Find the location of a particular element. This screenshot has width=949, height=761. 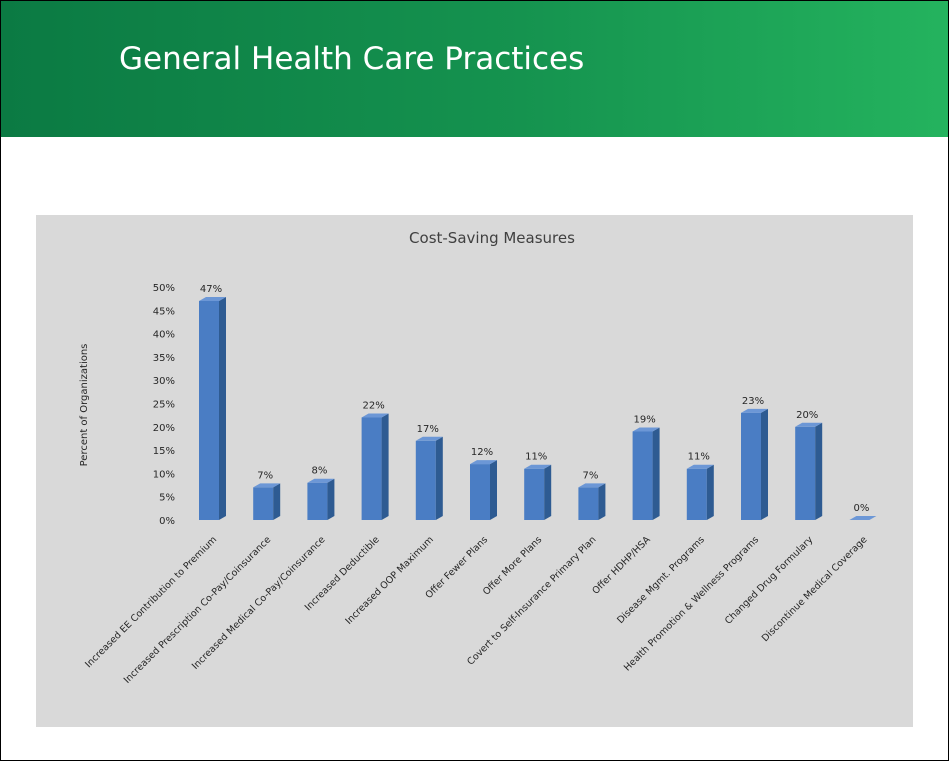

data-label: 20% is located at coordinates (807, 415).